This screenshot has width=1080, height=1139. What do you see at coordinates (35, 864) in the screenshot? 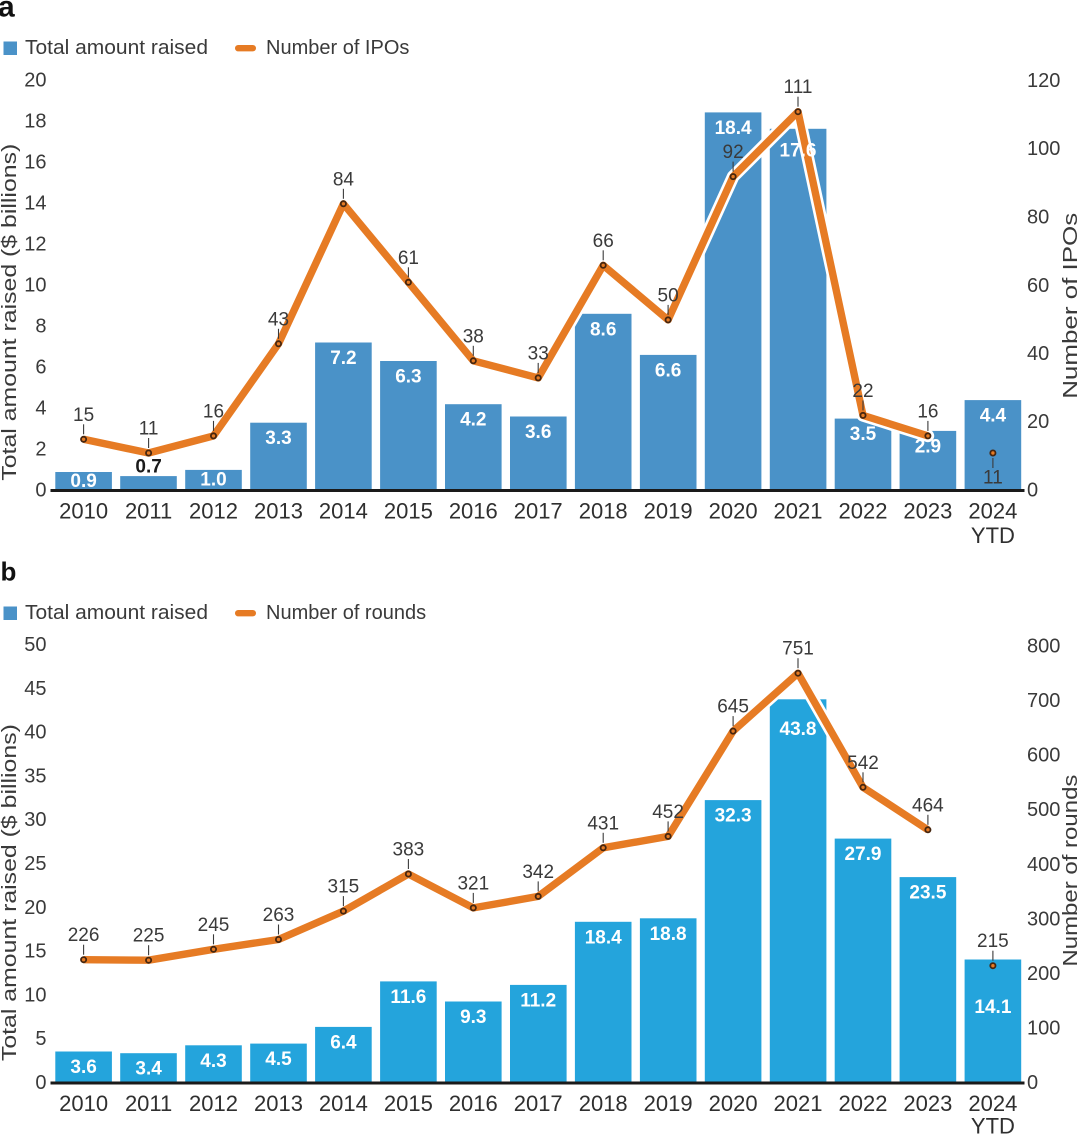
I see `svg-text: 25` at bounding box center [35, 864].